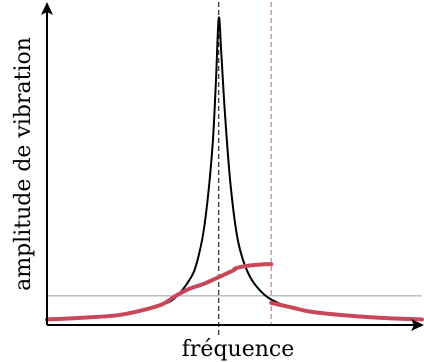 This screenshot has width=424, height=362. I want to click on x-axis-arrow, so click(417, 325).